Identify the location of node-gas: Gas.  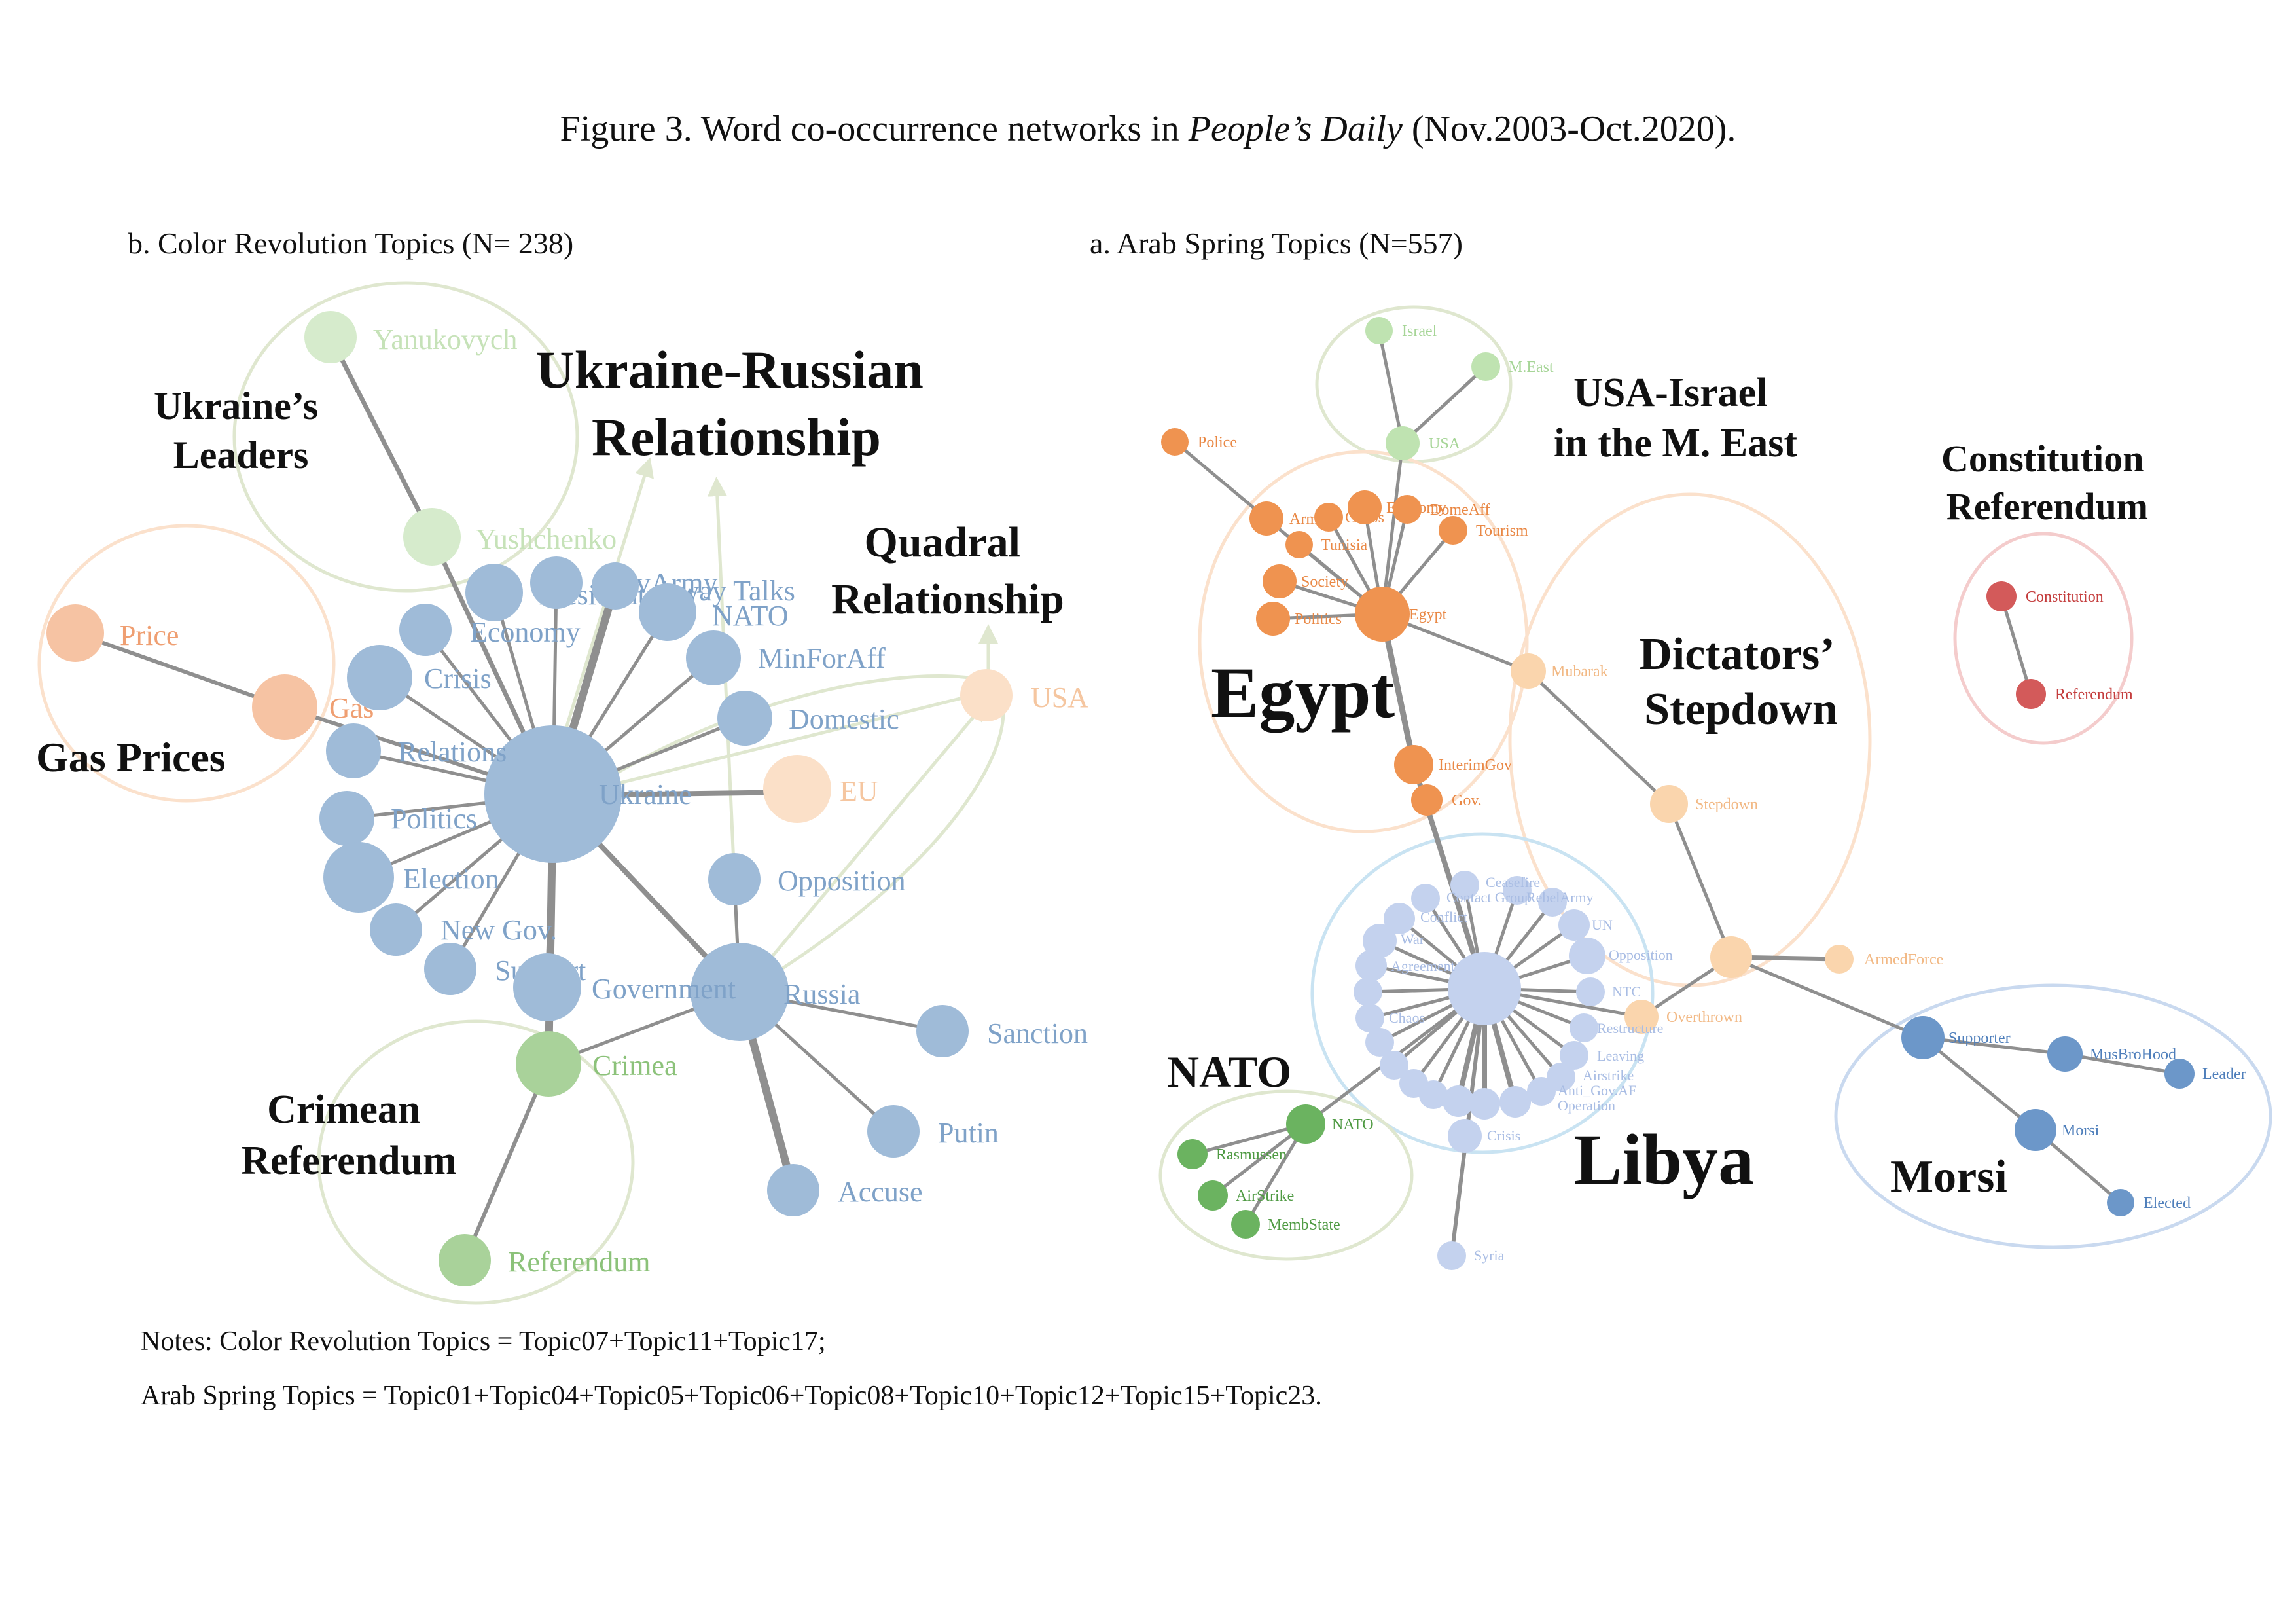
(313, 707).